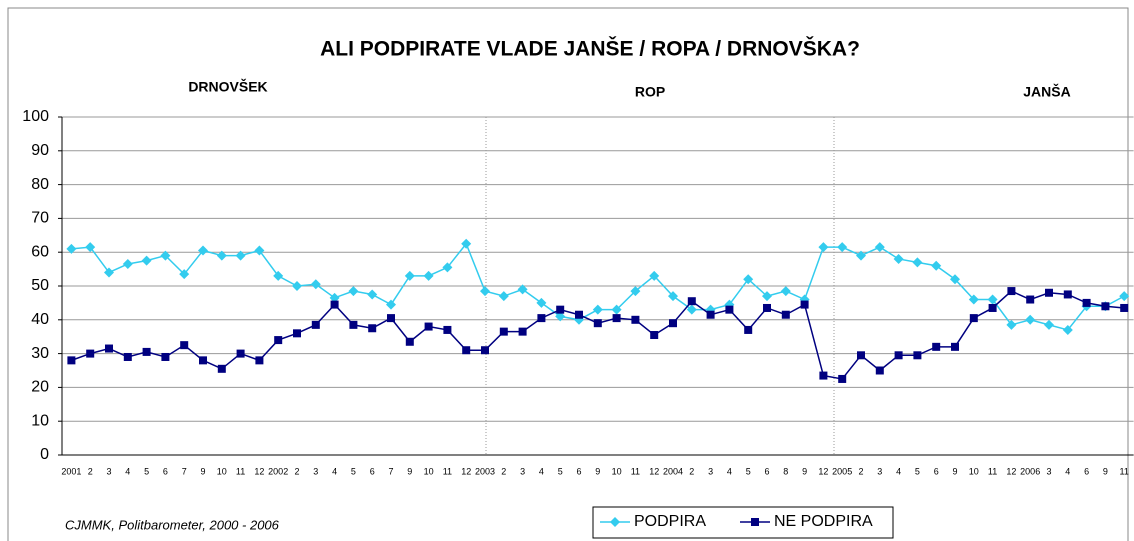 This screenshot has width=1134, height=541. I want to click on y-tick-label: 0, so click(44, 454).